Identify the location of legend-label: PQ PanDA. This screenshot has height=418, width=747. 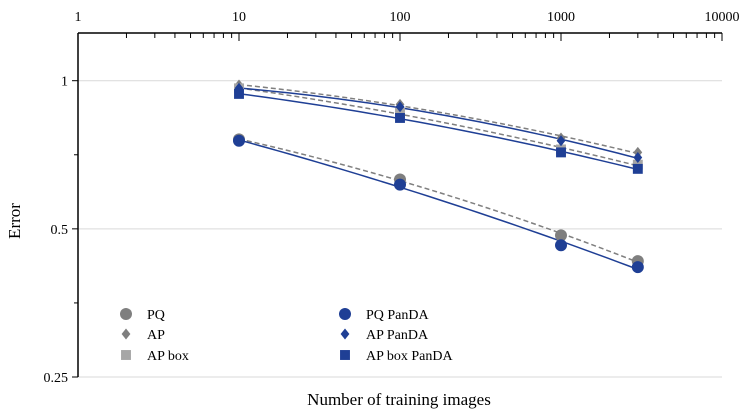
(398, 315).